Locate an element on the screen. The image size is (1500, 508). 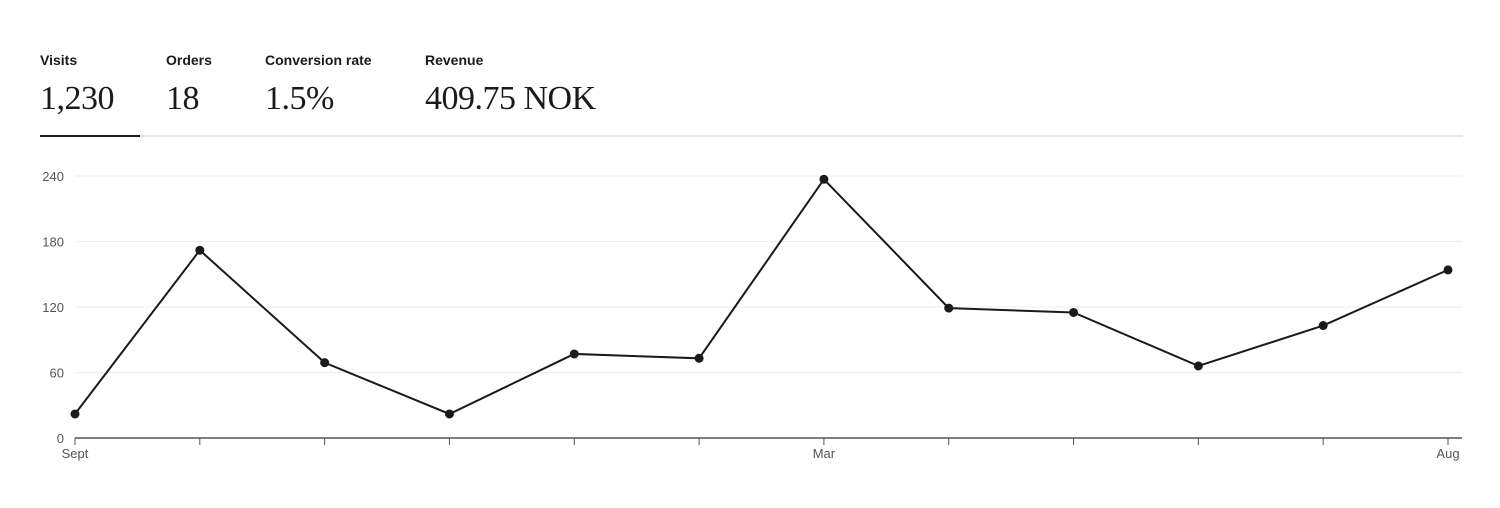
y-tick-label: 240 is located at coordinates (53, 176).